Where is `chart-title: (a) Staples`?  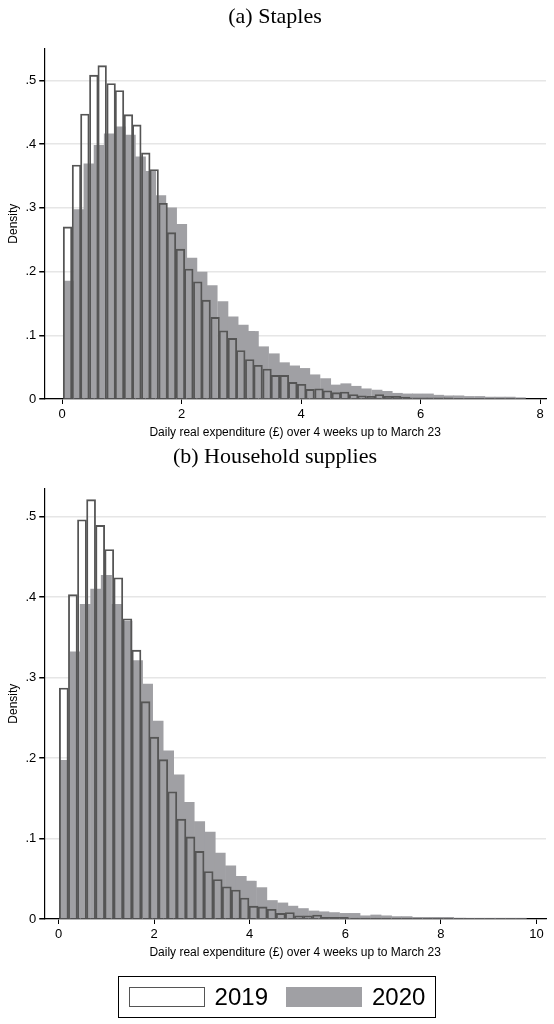
chart-title: (a) Staples is located at coordinates (275, 15).